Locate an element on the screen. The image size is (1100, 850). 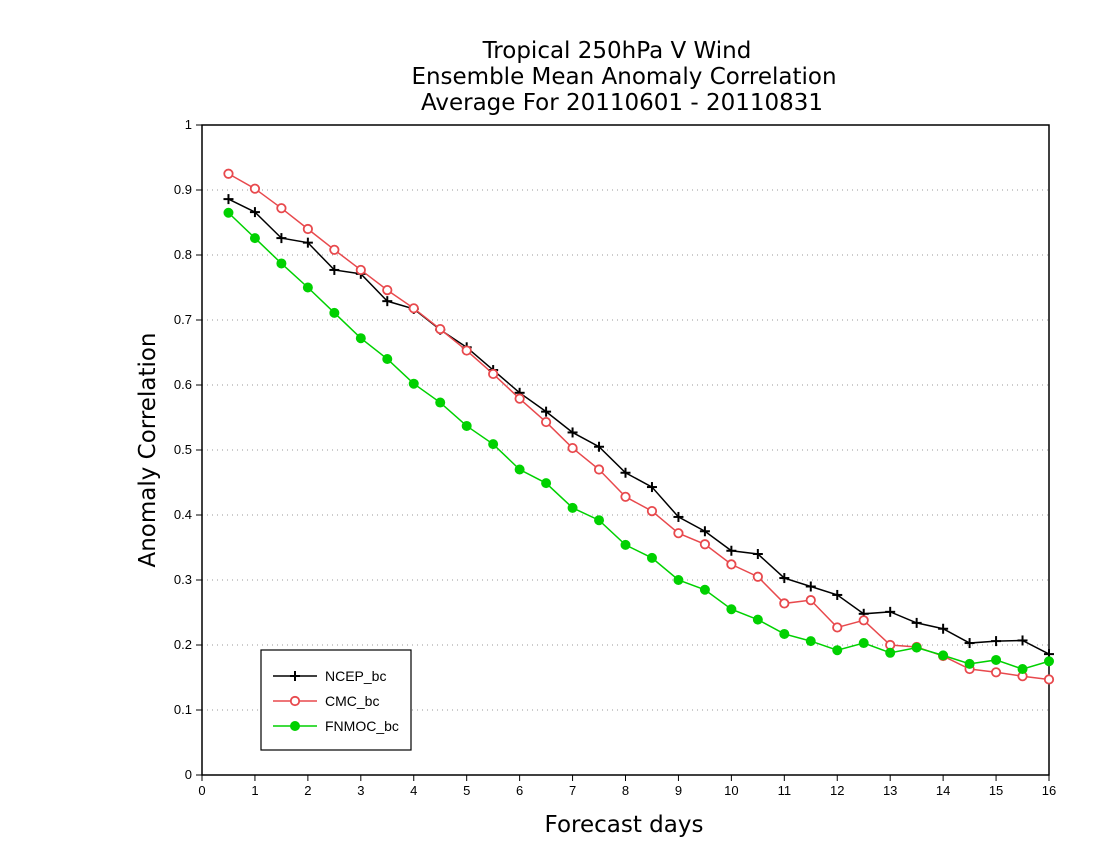
x-tick-label: 11 is located at coordinates (785, 790).